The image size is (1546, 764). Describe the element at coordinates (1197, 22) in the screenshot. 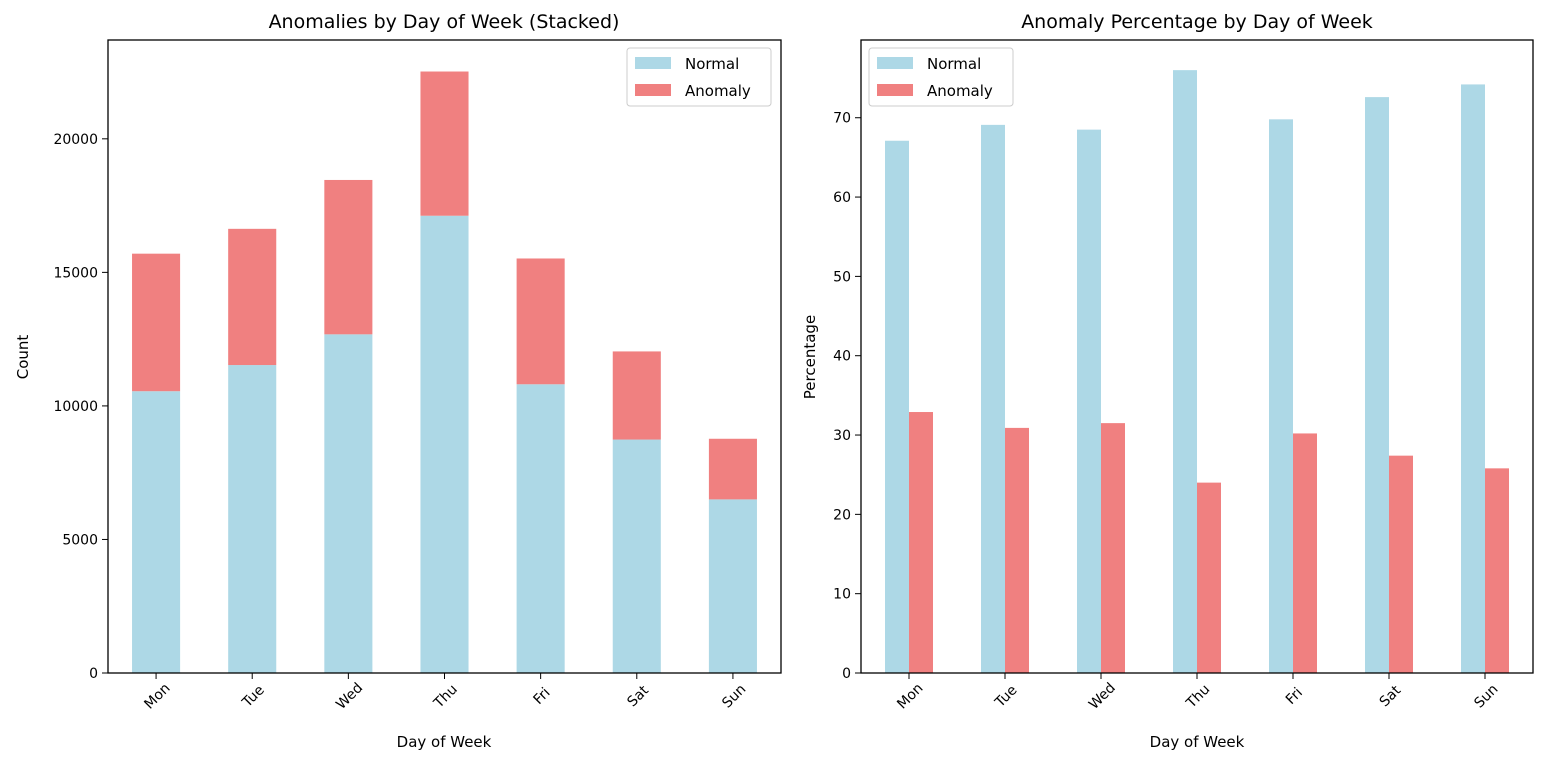

I see `chart-title: Anomaly Percentage by Day of Week` at that location.